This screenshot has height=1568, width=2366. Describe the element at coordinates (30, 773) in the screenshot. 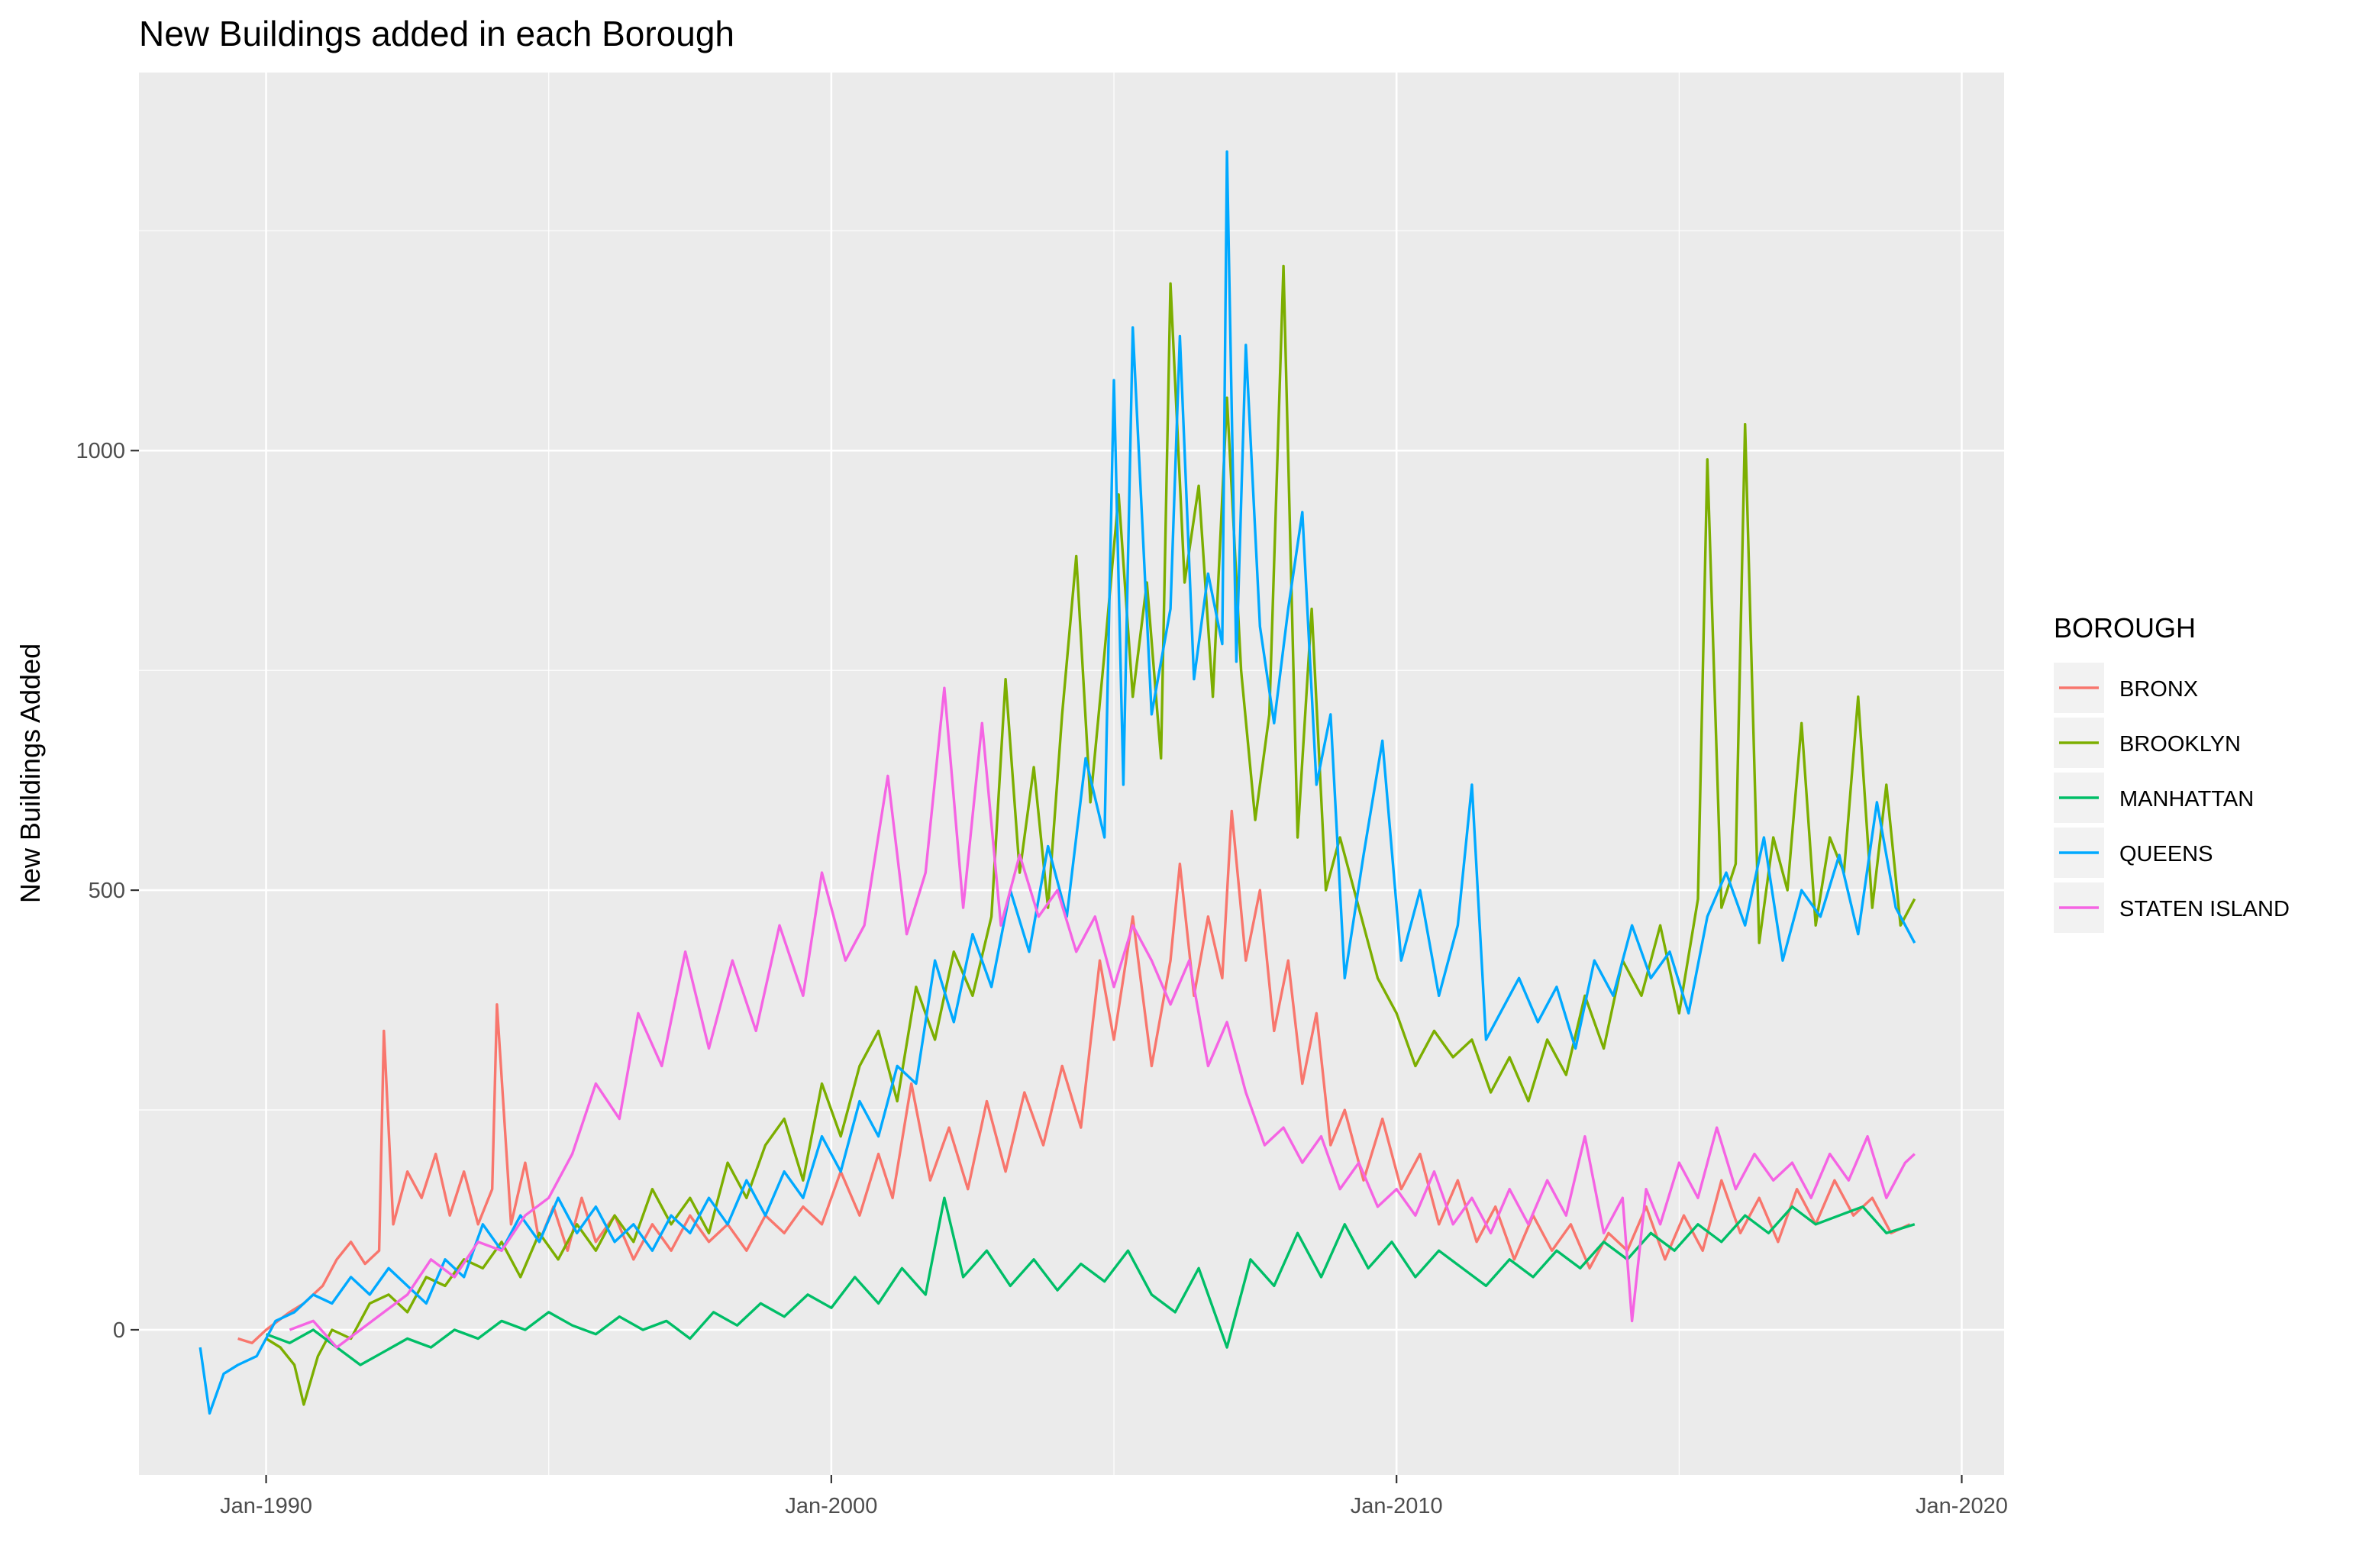

I see `y-axis-title: New Buildings Added` at that location.